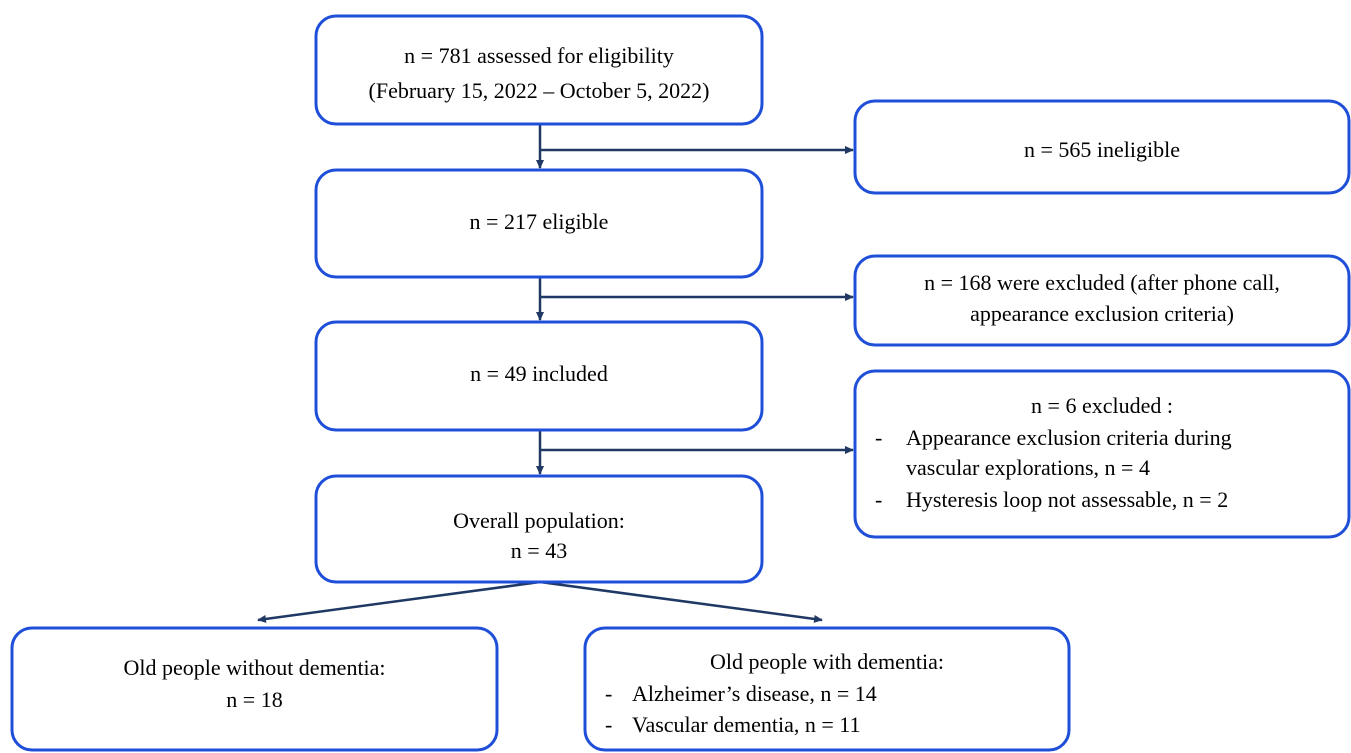 The image size is (1351, 753). Describe the element at coordinates (754, 693) in the screenshot. I see `bullet-text: Alzheimer’s disease, n = 14` at that location.